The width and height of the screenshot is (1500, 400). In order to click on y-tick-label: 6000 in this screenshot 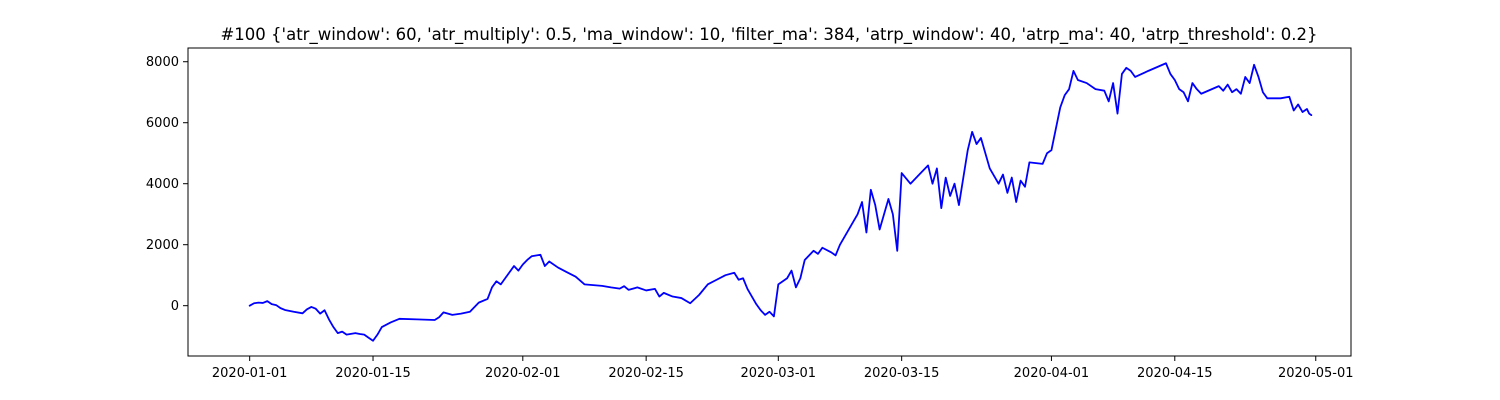, I will do `click(162, 123)`.